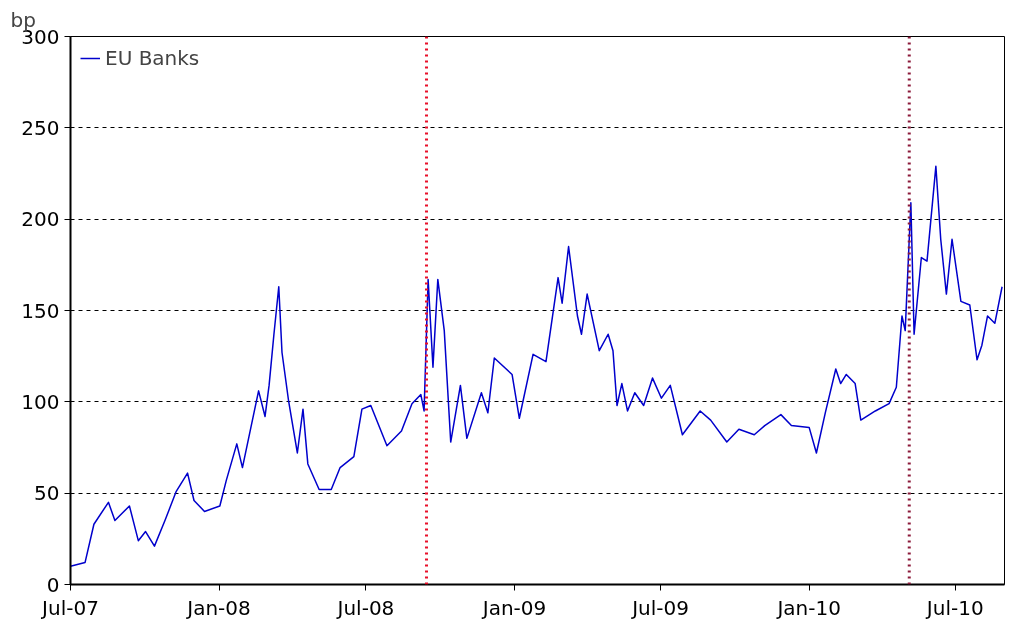 Image resolution: width=1016 pixels, height=628 pixels. What do you see at coordinates (954, 607) in the screenshot?
I see `x-tick-label: Jul-10` at bounding box center [954, 607].